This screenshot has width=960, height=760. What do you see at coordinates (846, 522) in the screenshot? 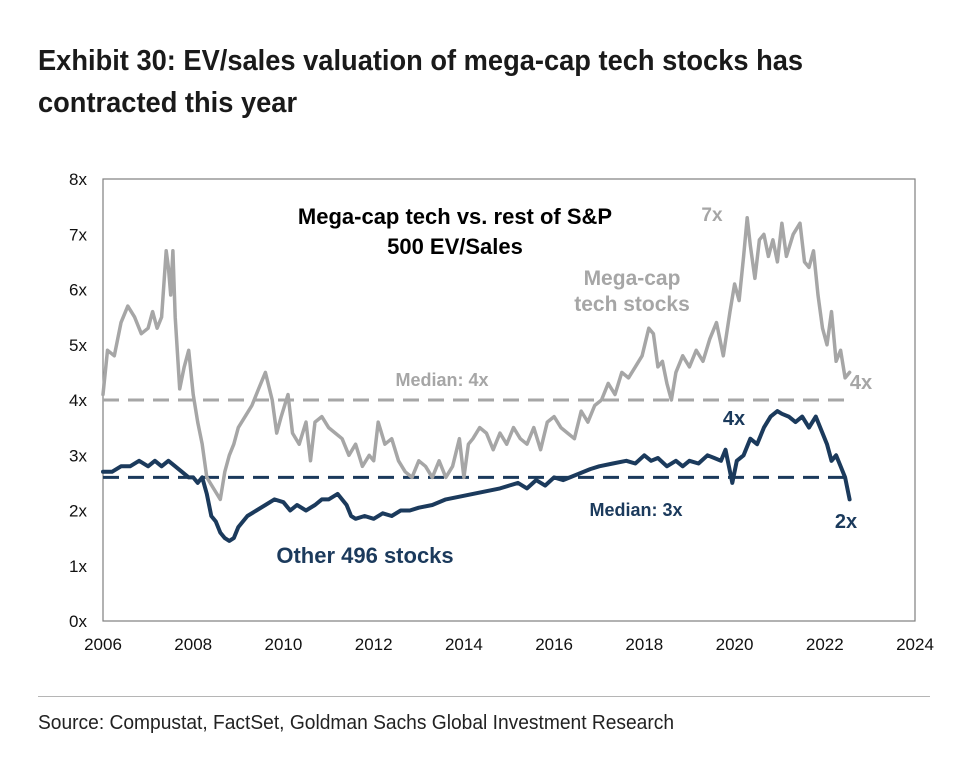
I see `other-end-label: 2x` at bounding box center [846, 522].